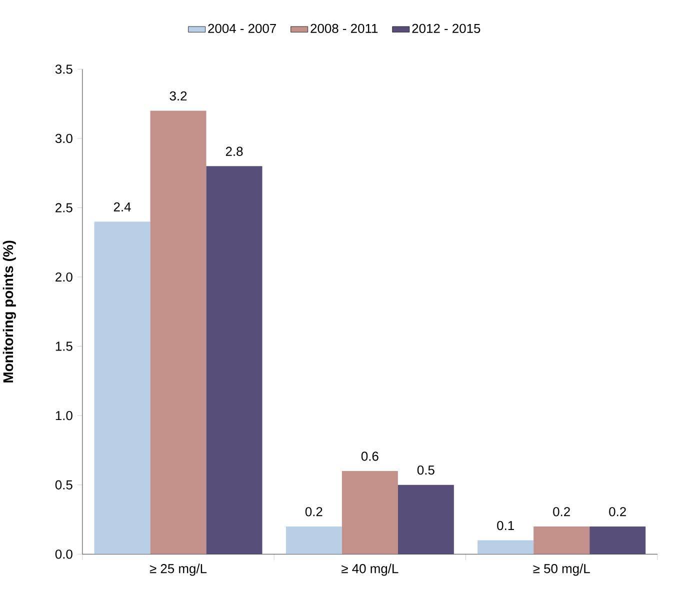 Image resolution: width=676 pixels, height=611 pixels. What do you see at coordinates (369, 456) in the screenshot?
I see `data-label: 0.6` at bounding box center [369, 456].